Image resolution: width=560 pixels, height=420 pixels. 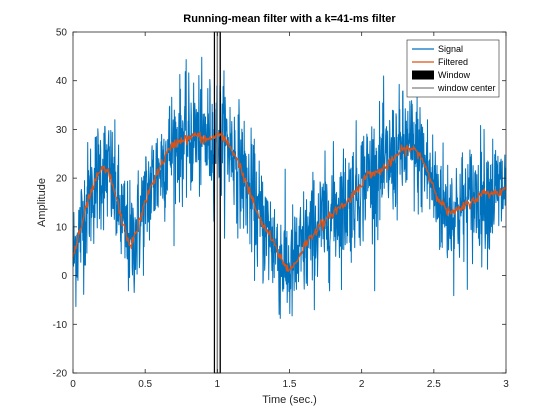 What do you see at coordinates (64, 276) in the screenshot?
I see `y-tick-label: 0` at bounding box center [64, 276].